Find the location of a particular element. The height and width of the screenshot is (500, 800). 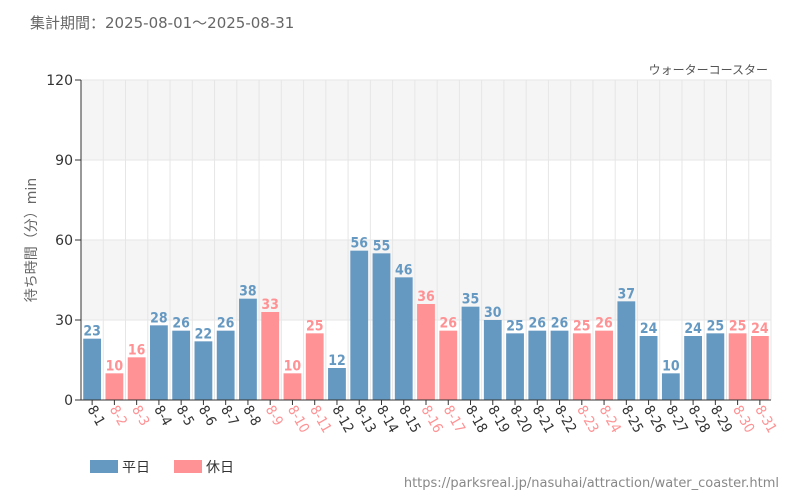

data-label-8-19: 30 is located at coordinates (493, 313).